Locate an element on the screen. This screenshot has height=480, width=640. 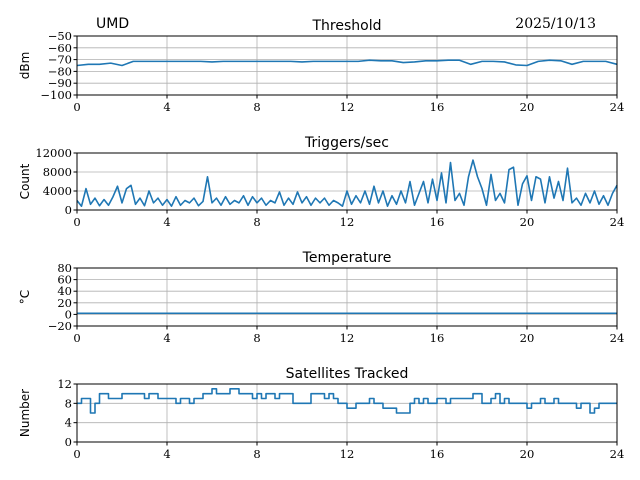
y-axis-label: Count is located at coordinates (25, 181).